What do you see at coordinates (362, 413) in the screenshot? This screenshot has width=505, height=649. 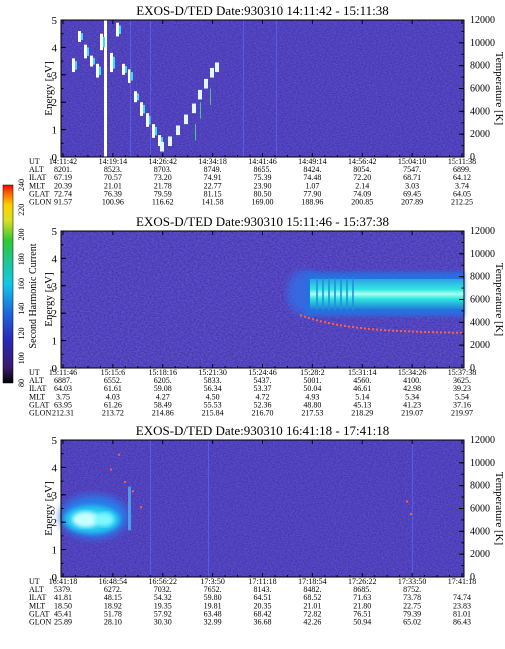 I see `ephemeris-value: 218.29` at bounding box center [362, 413].